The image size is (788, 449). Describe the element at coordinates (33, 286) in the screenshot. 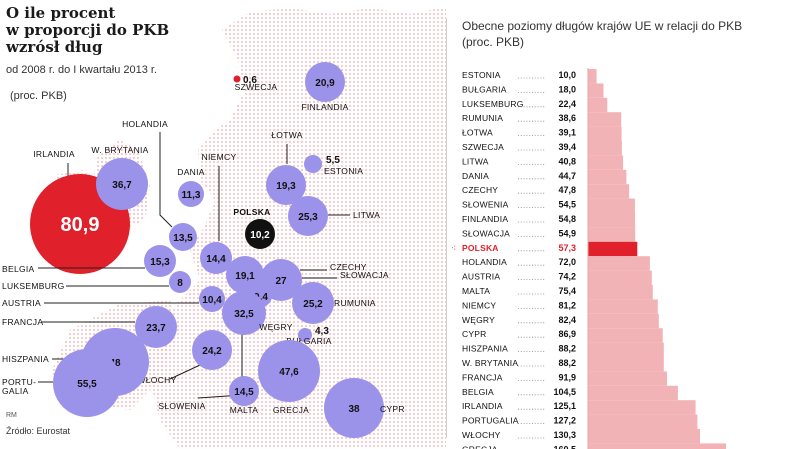

I see `country-label-luksemburg: LUKSEMBURG` at that location.